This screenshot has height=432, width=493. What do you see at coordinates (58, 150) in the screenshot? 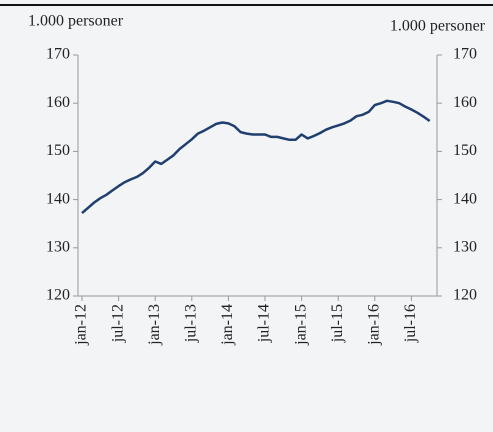
I see `y-tick-label: 150` at bounding box center [58, 150].